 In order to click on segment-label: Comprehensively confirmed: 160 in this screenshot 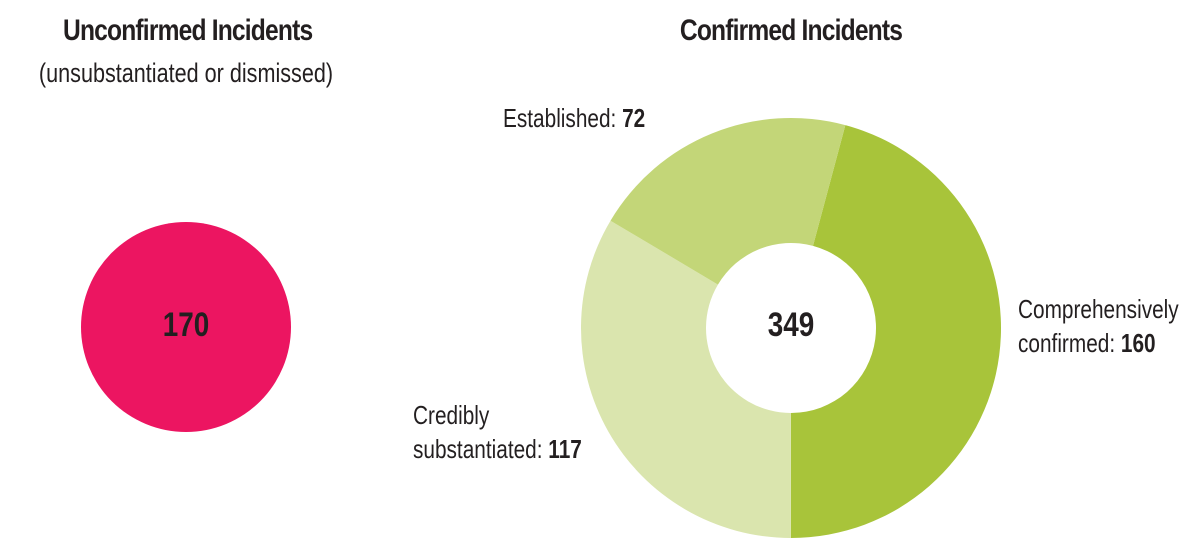, I will do `click(1098, 326)`.